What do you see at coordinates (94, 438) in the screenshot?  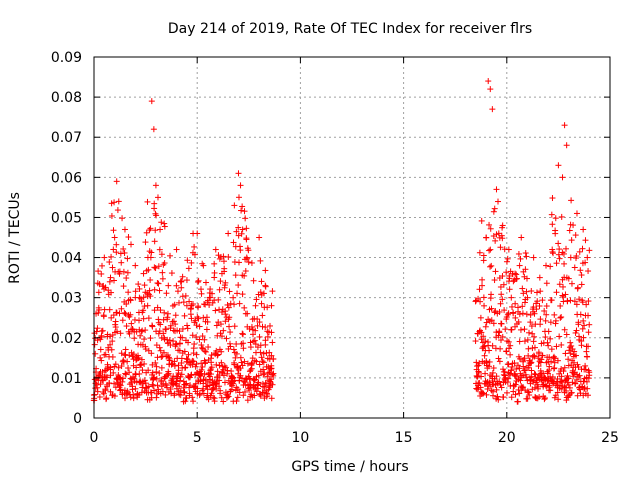 I see `x-tick-label: 0` at bounding box center [94, 438].